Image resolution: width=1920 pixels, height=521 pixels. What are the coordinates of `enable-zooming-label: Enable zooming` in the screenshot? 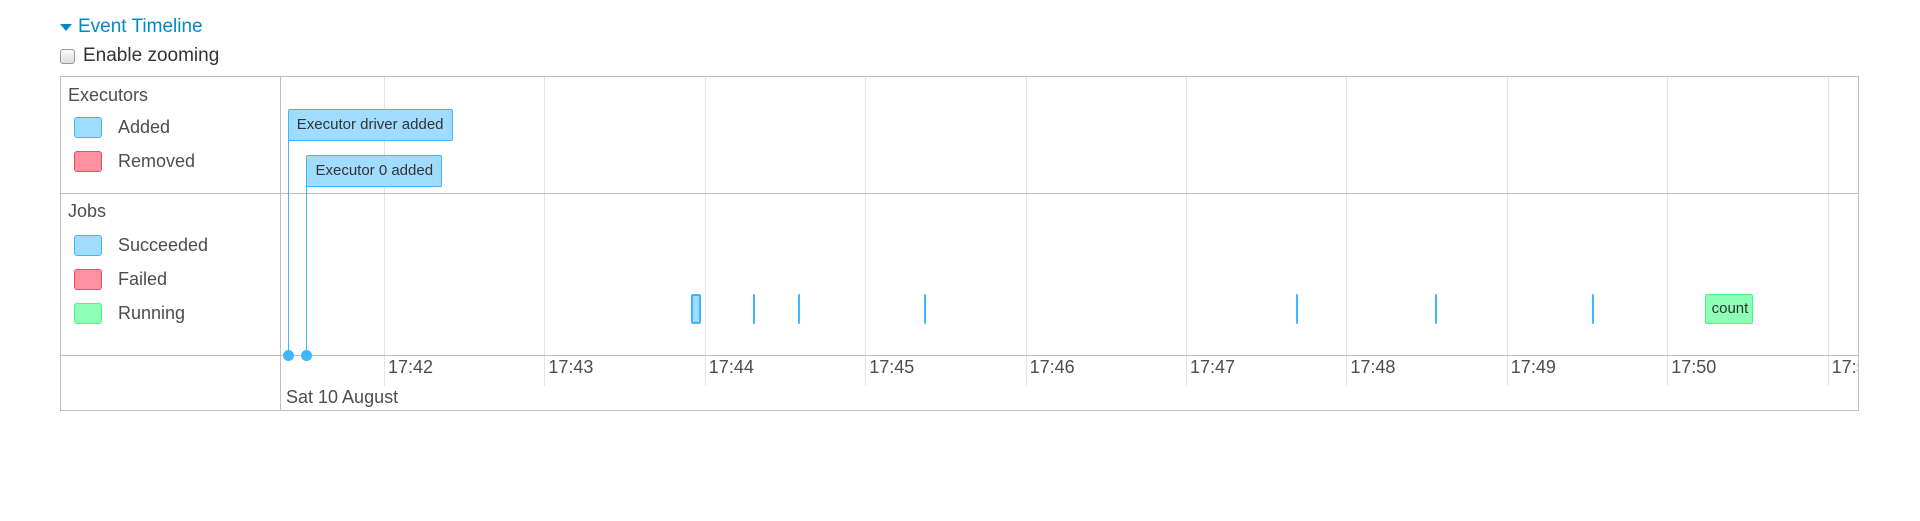 It's located at (151, 55).